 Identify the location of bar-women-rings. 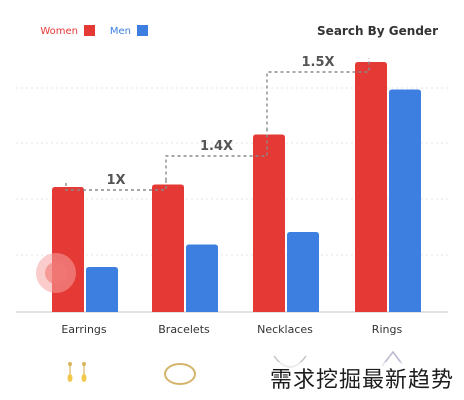
(371, 187).